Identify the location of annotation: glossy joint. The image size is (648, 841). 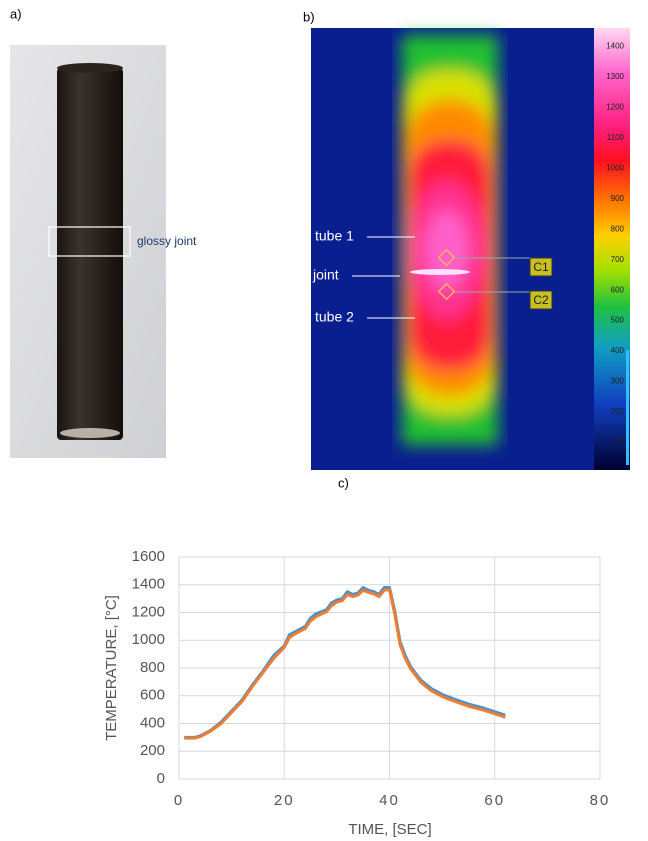
(167, 241).